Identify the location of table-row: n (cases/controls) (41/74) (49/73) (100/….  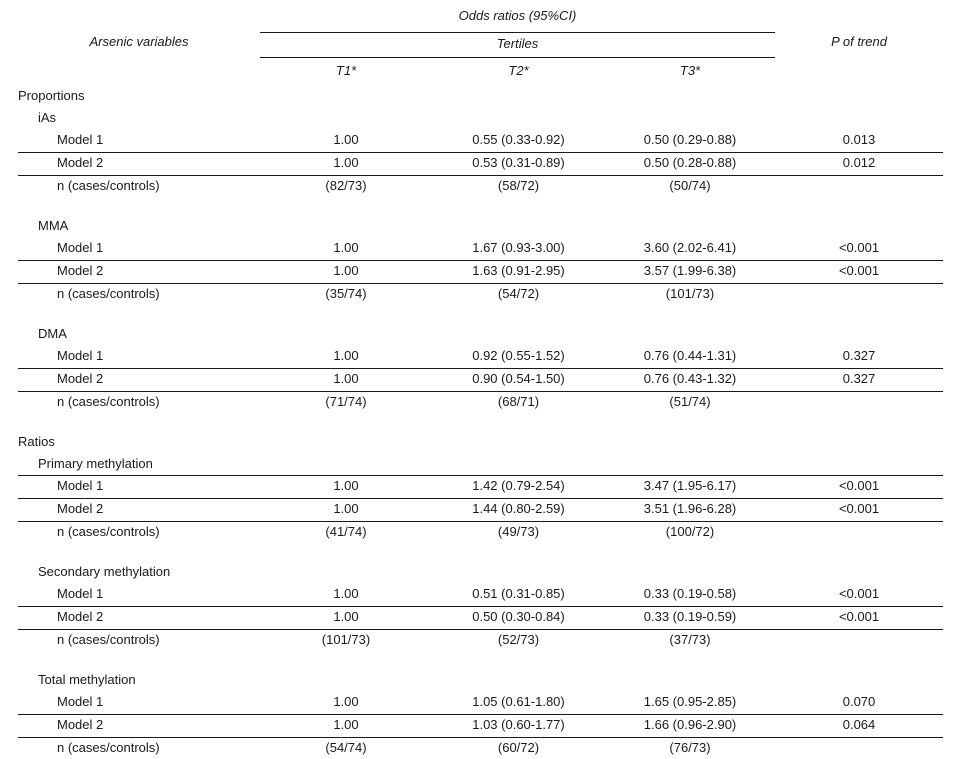
(480, 531).